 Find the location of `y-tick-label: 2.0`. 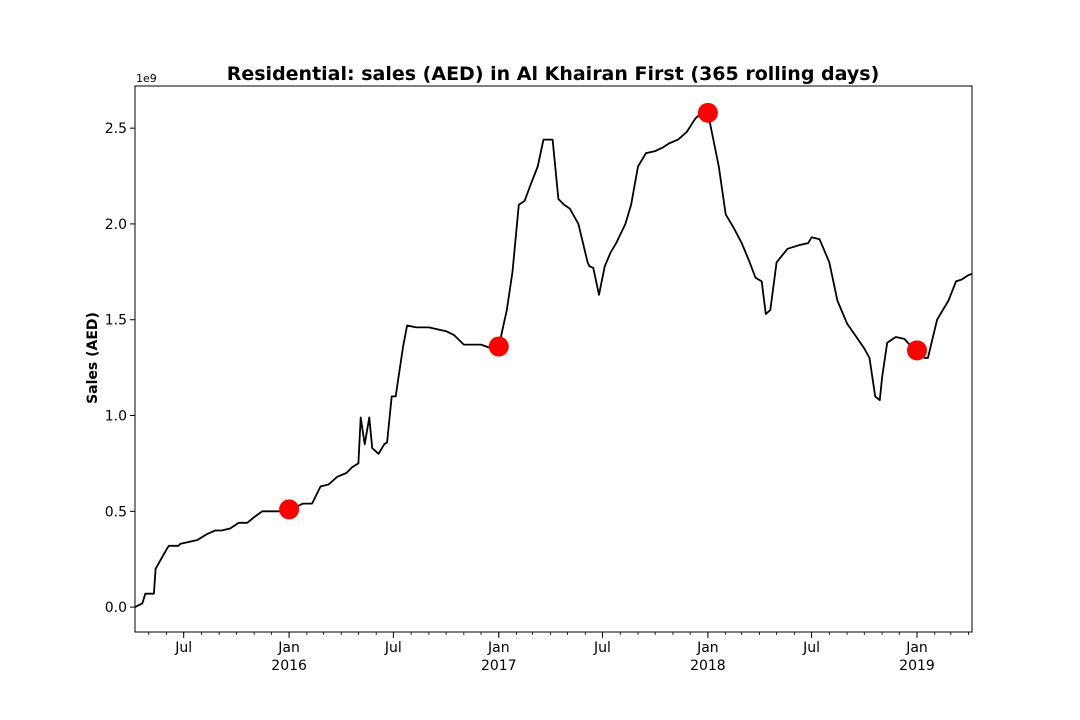

y-tick-label: 2.0 is located at coordinates (116, 225).